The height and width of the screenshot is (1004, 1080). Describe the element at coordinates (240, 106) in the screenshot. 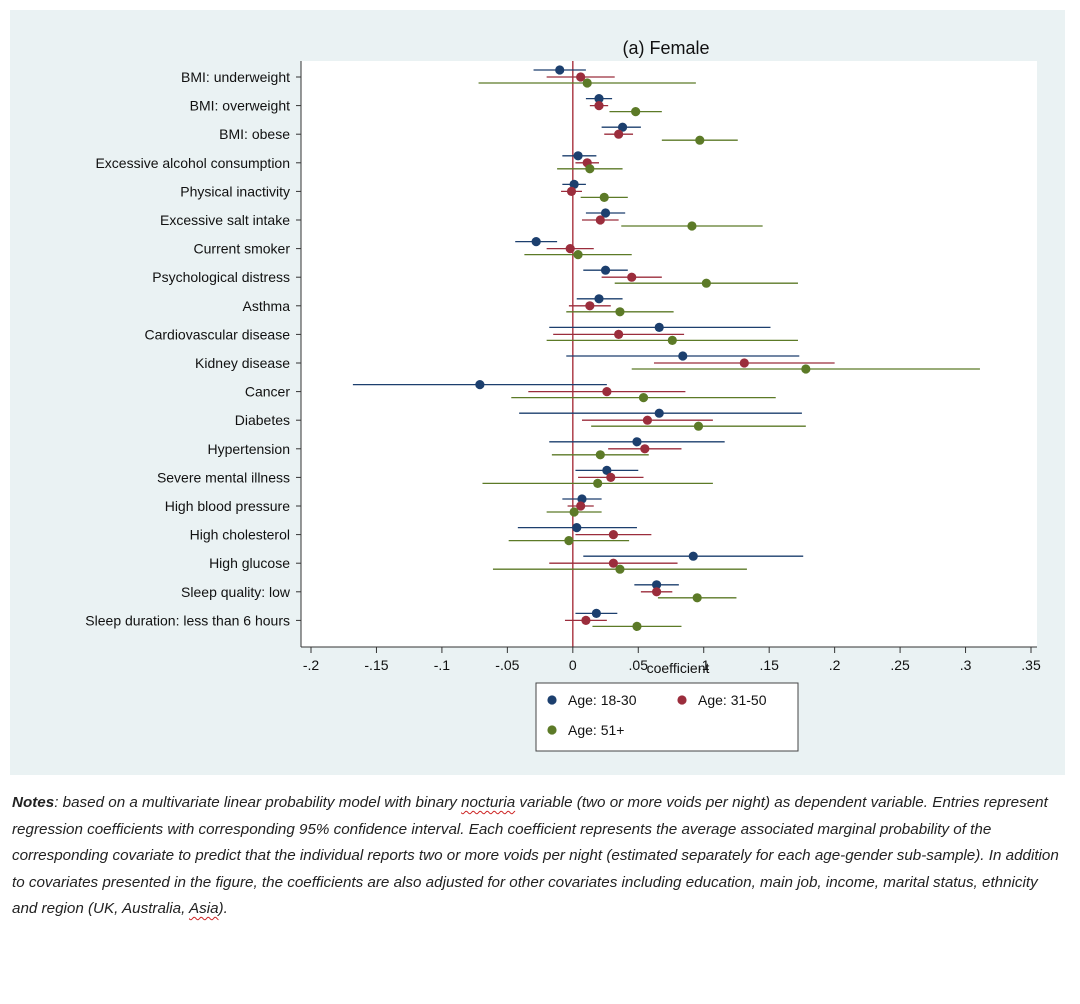

I see `category-label: BMI: overweight` at that location.